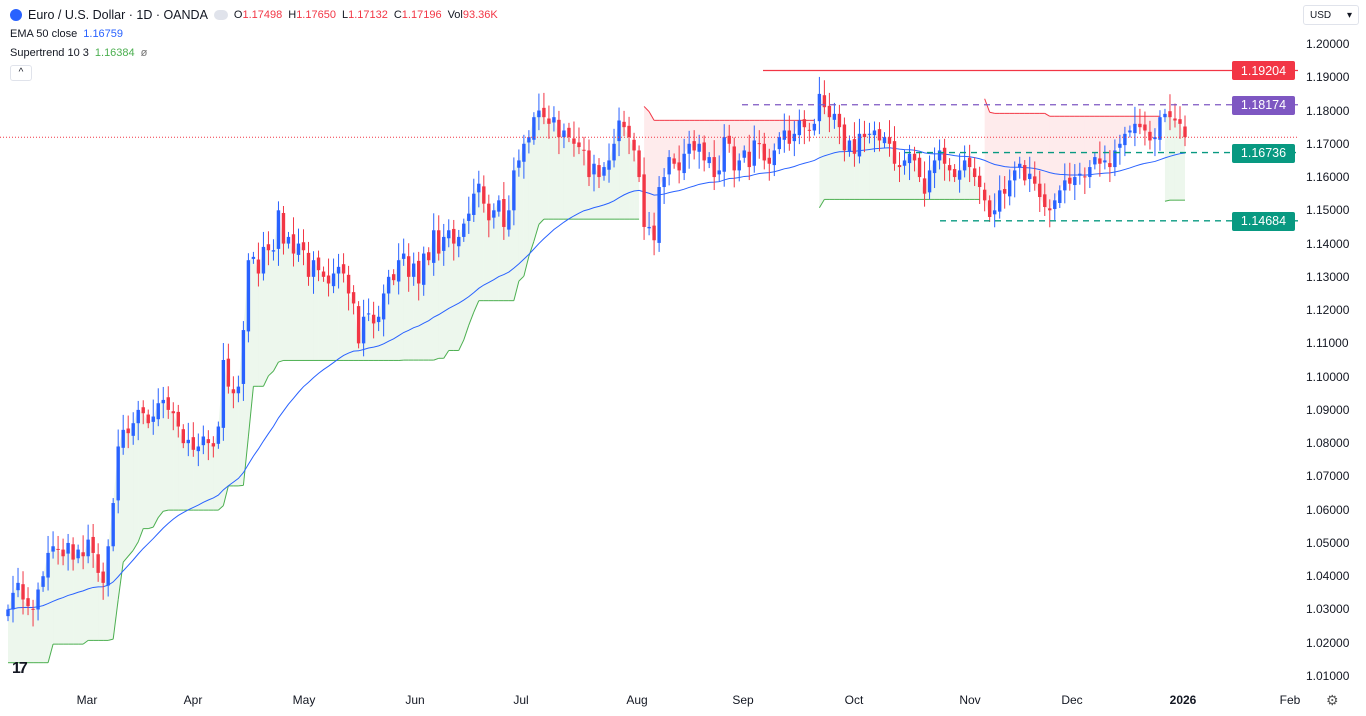  I want to click on tradingview-logo: 17, so click(20, 668).